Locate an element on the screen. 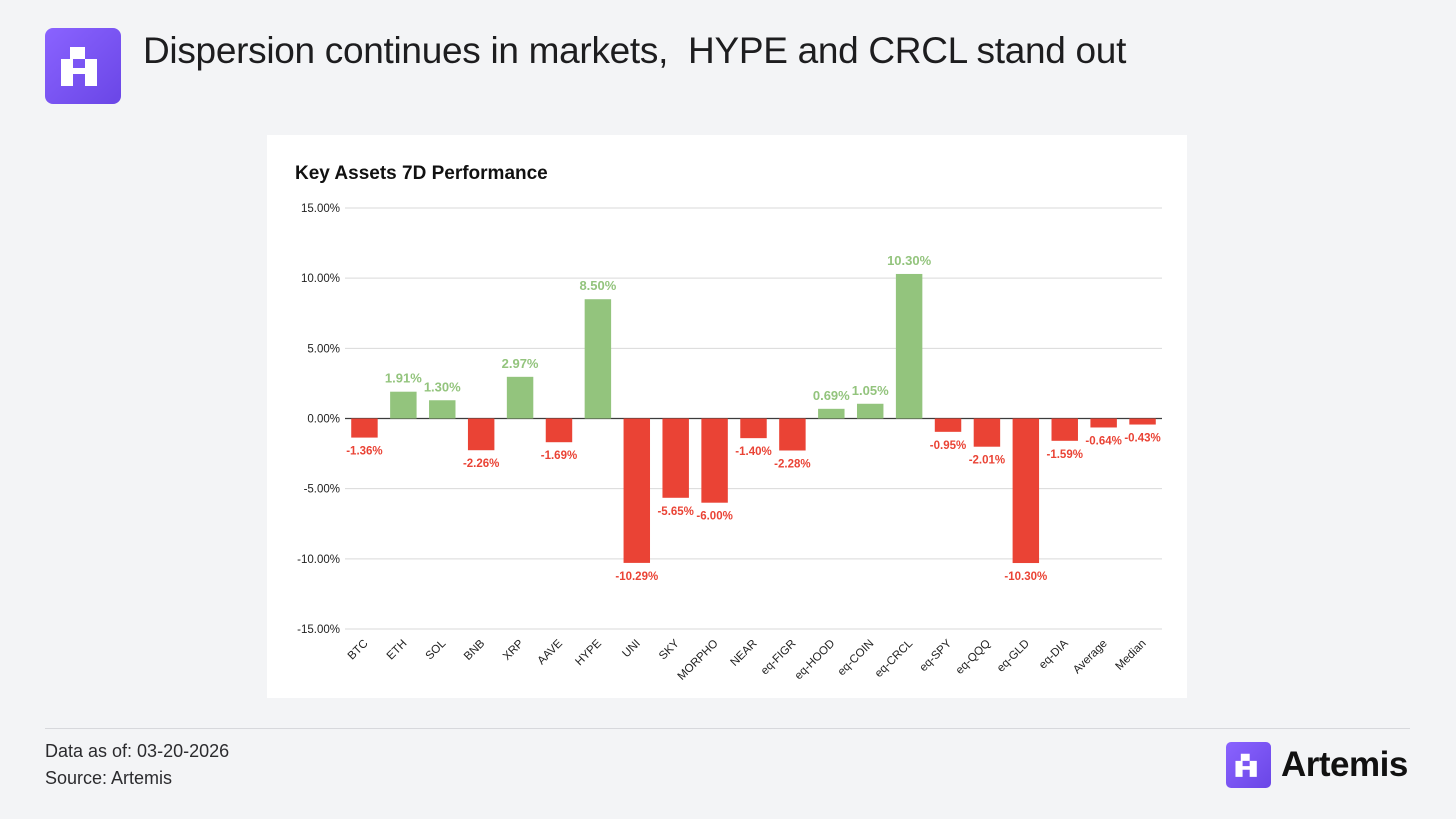 The height and width of the screenshot is (819, 1456). x-tick-label: MORPHO is located at coordinates (698, 660).